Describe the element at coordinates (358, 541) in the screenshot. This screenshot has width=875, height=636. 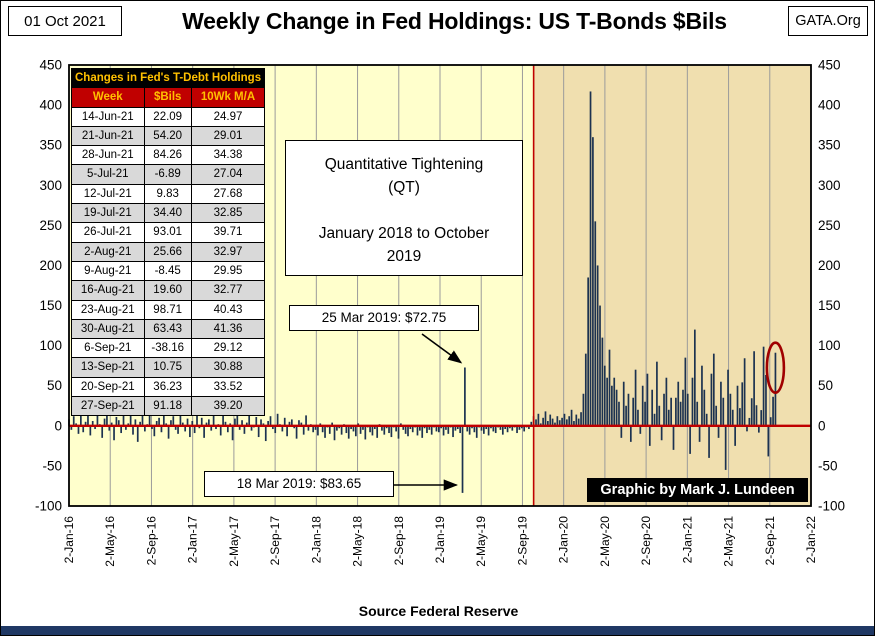
I see `x-tick-label: 2-May-18` at that location.